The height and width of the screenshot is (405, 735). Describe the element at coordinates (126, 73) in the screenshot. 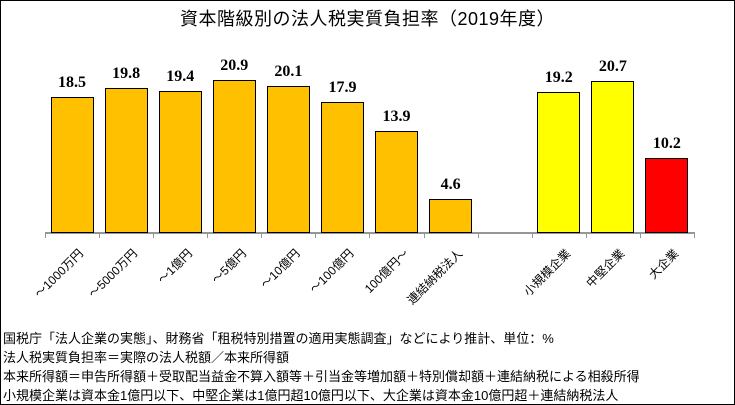

I see `bar-value-label-1: 19.8` at that location.